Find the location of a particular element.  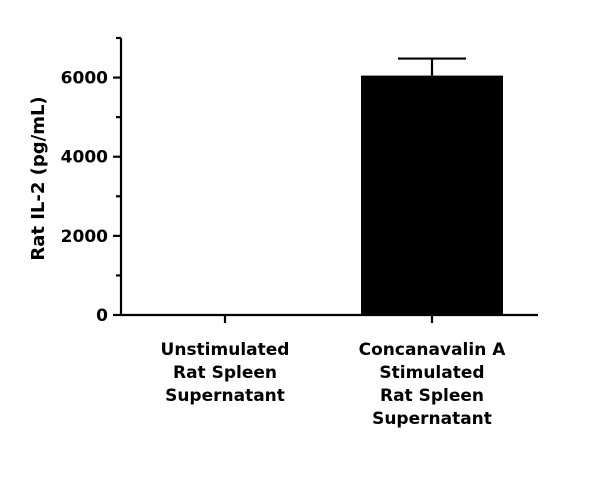

category-label-line: Stimulated is located at coordinates (431, 373).